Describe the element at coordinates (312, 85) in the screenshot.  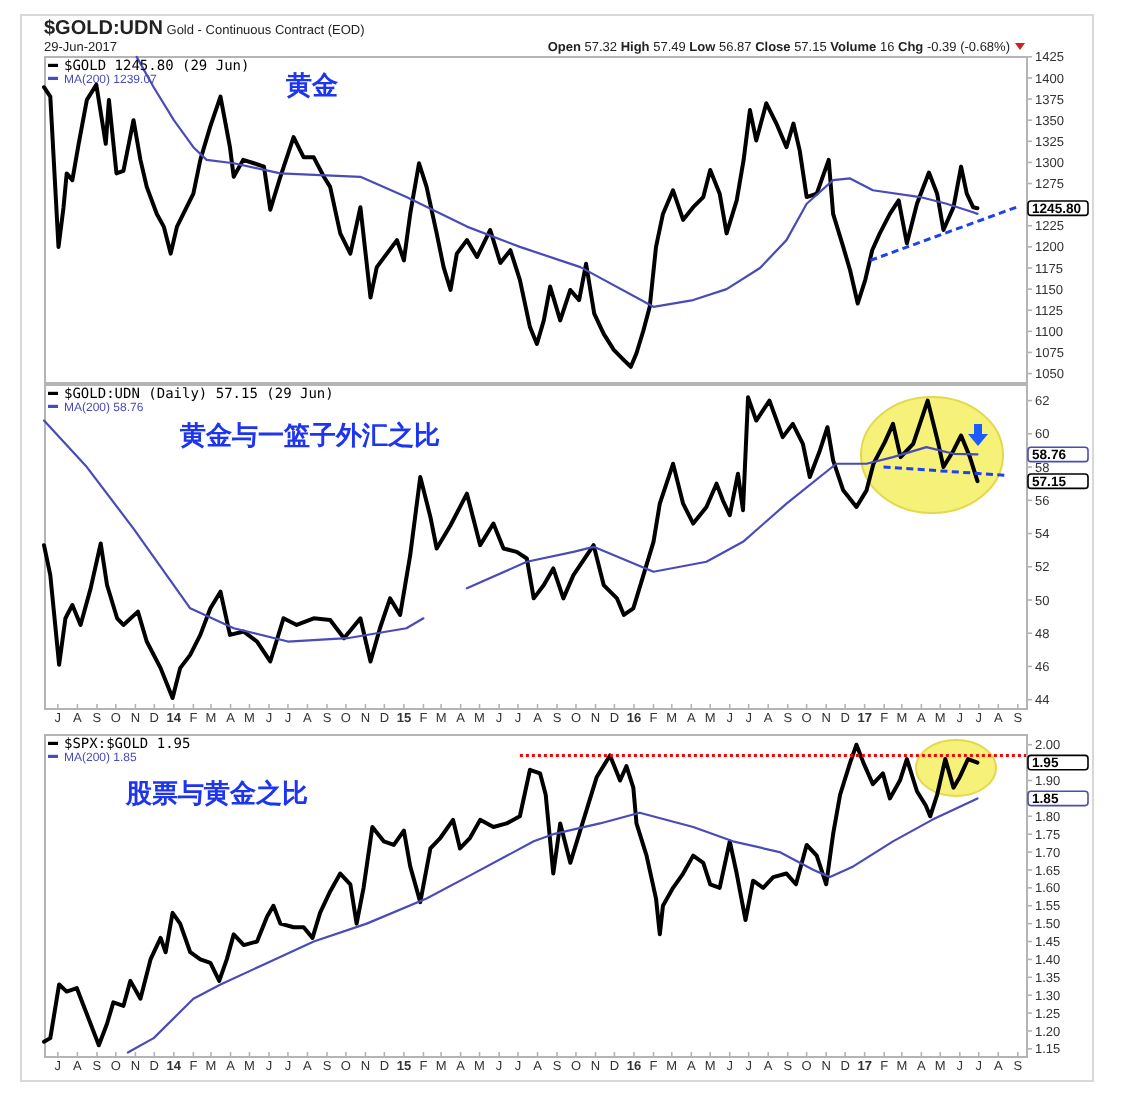
I see `title: 黄金` at that location.